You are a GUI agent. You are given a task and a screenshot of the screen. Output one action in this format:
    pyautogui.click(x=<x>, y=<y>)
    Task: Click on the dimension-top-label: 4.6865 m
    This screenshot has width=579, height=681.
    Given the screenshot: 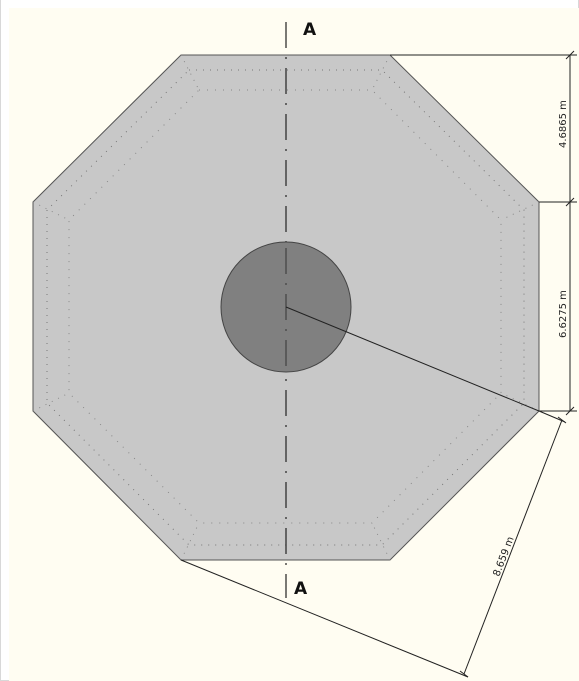 What is the action you would take?
    pyautogui.click(x=563, y=124)
    